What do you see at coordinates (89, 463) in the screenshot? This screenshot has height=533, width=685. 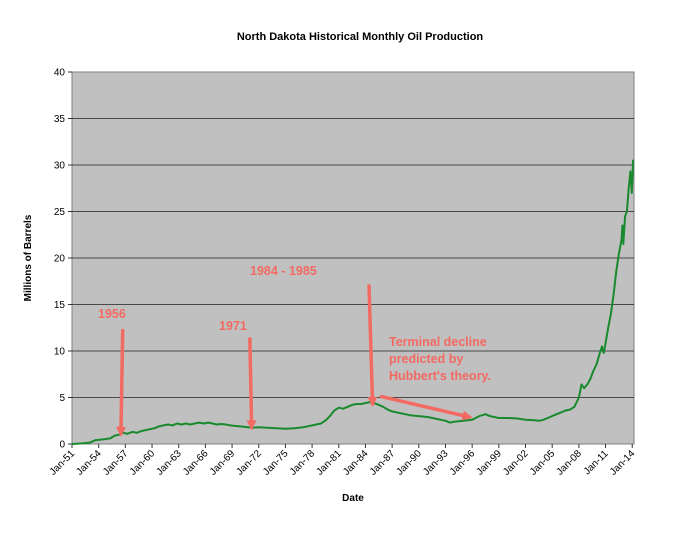 I see `x-tick-label: Jan-54` at bounding box center [89, 463].